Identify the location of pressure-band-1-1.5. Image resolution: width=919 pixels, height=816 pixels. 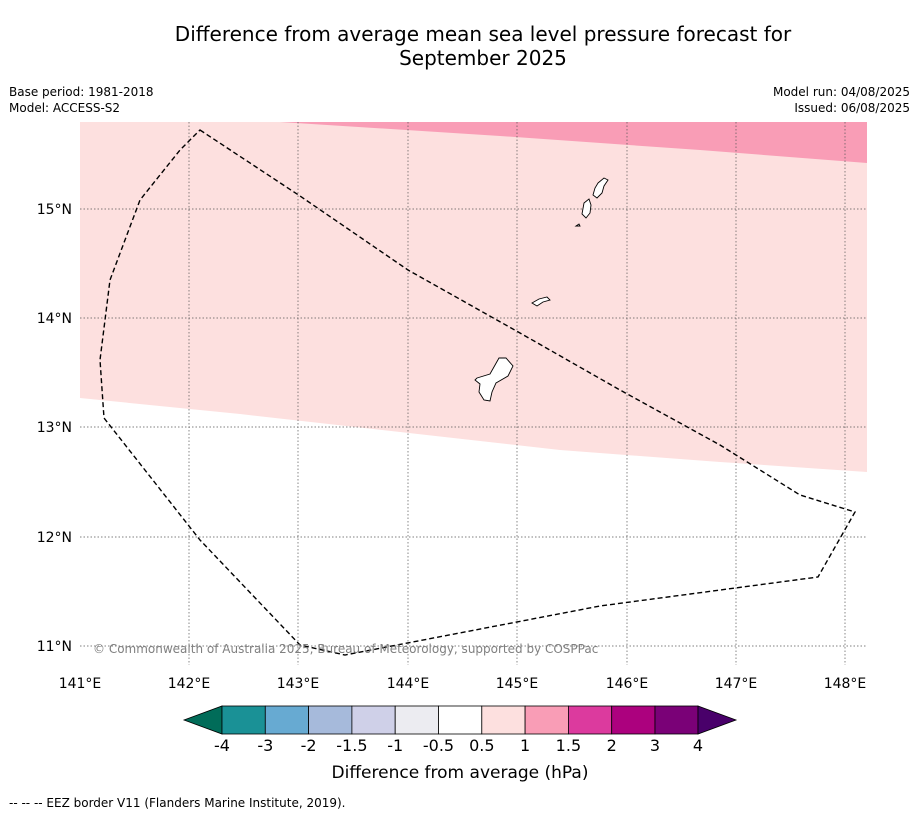
(573, 142).